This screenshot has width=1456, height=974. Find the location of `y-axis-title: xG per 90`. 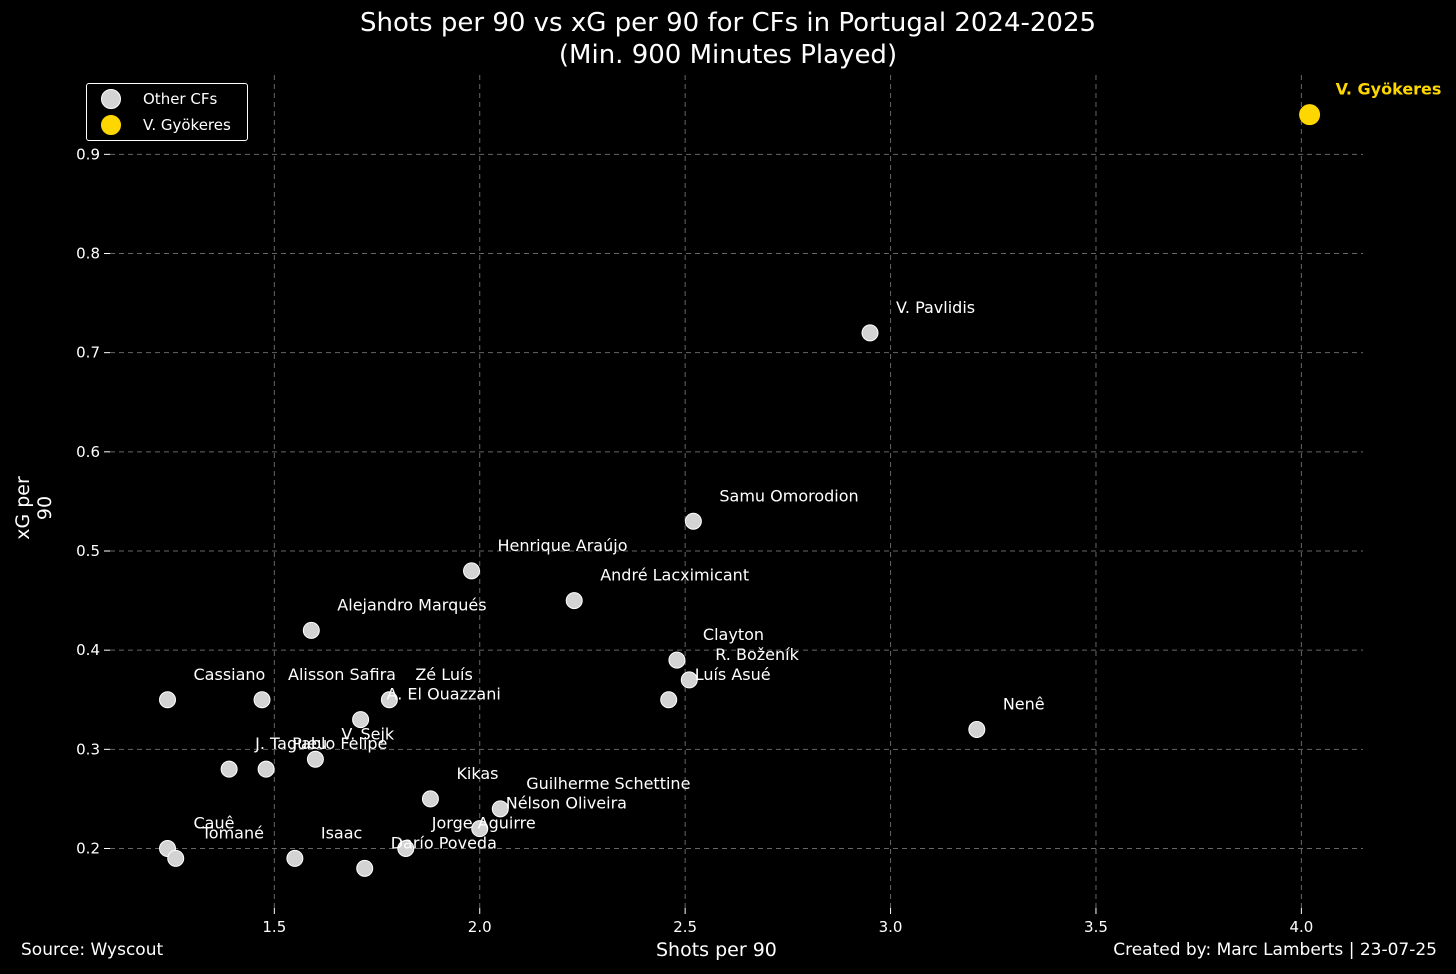

y-axis-title: xG per 90 is located at coordinates (34, 508).